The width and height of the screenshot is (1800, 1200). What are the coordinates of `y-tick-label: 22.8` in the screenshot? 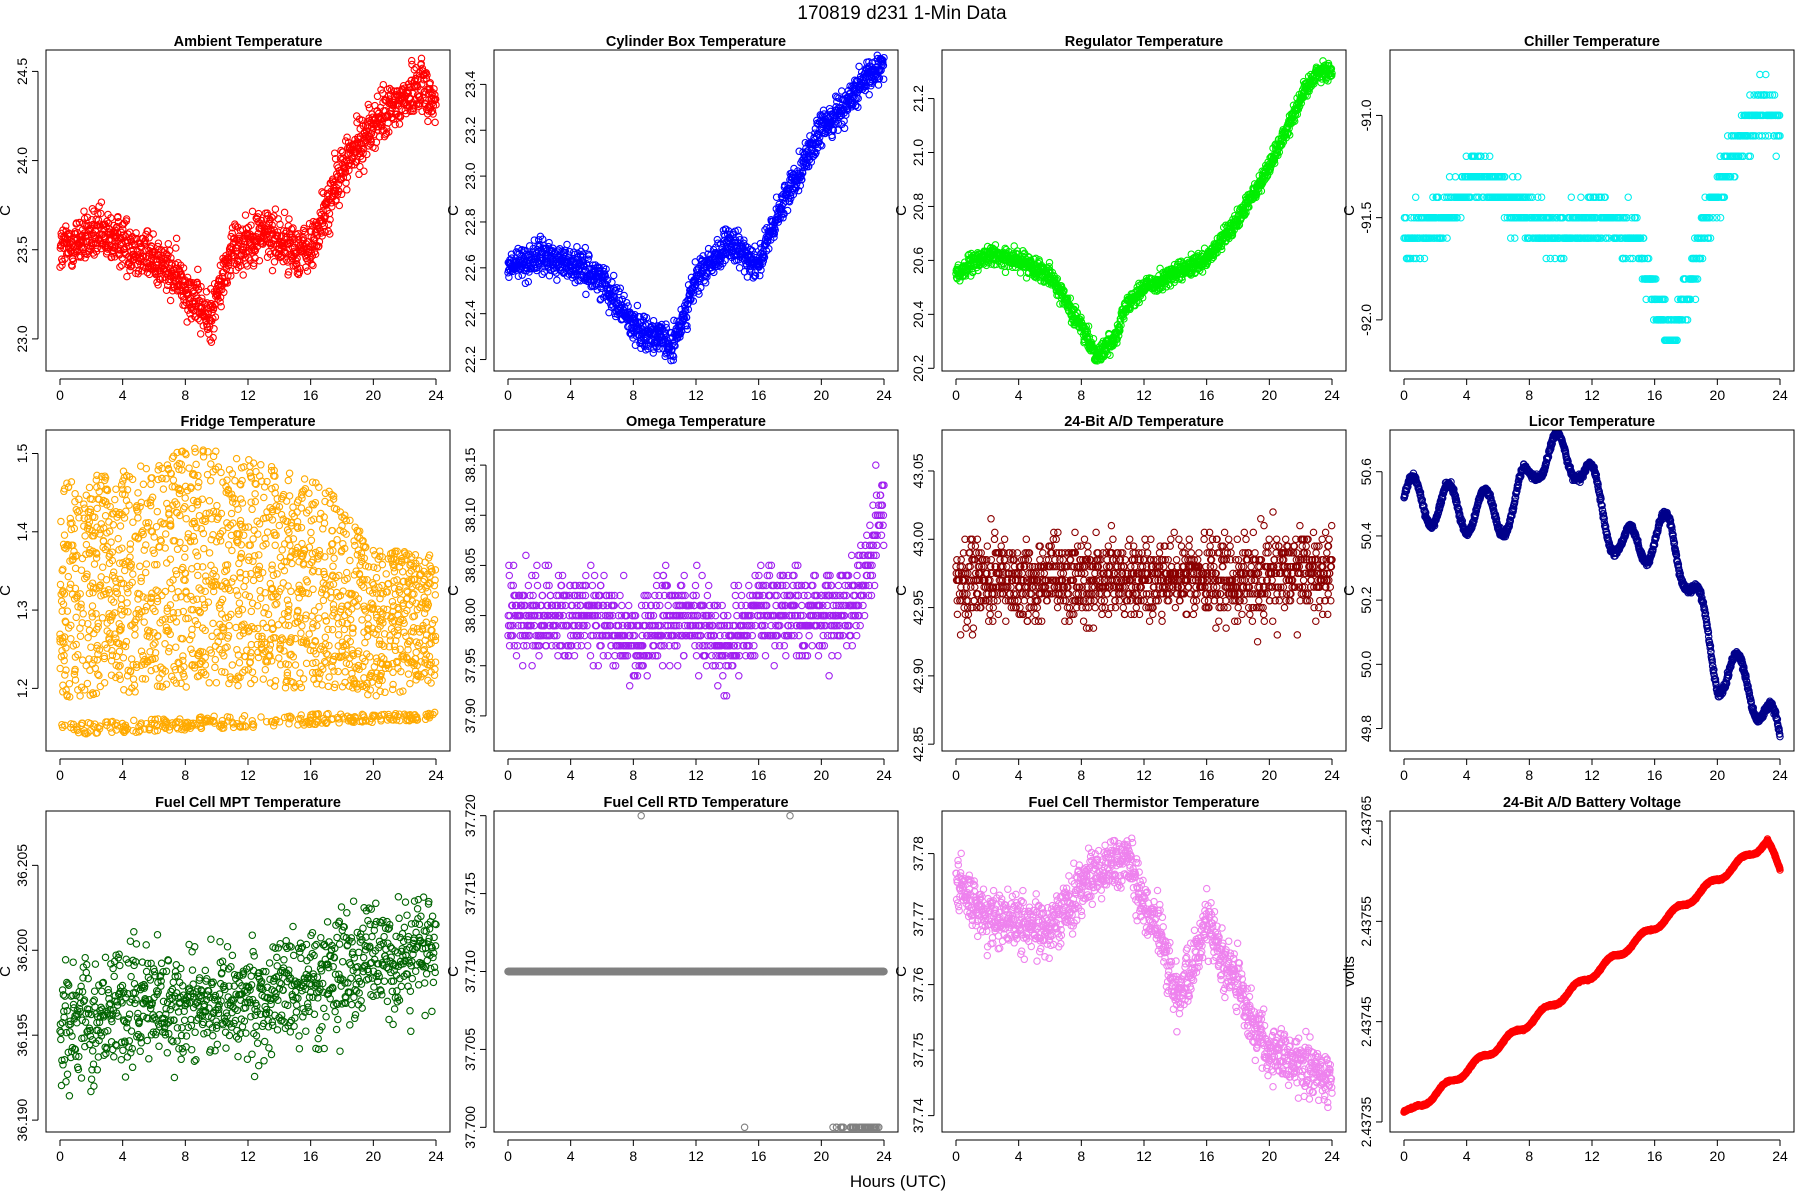 It's located at (470, 221).